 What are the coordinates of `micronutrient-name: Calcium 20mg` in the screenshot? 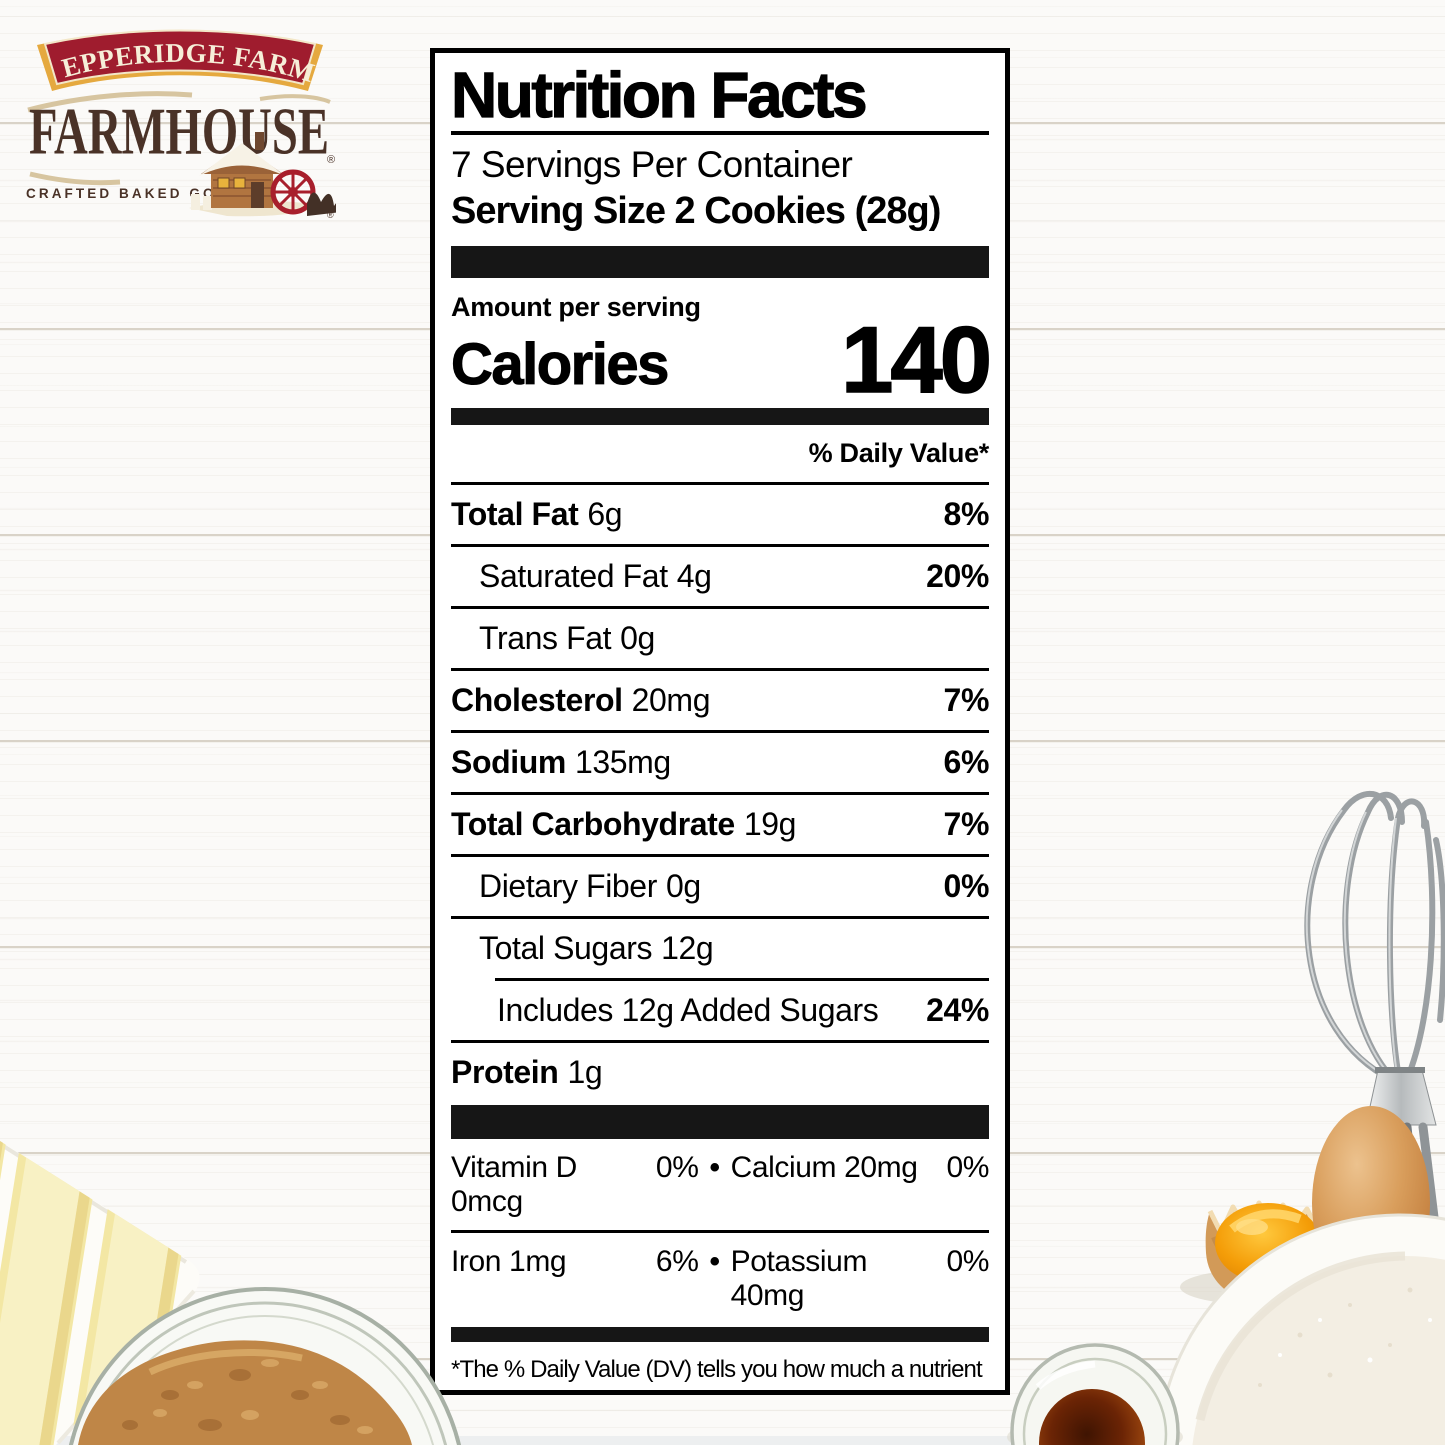 It's located at (824, 1168).